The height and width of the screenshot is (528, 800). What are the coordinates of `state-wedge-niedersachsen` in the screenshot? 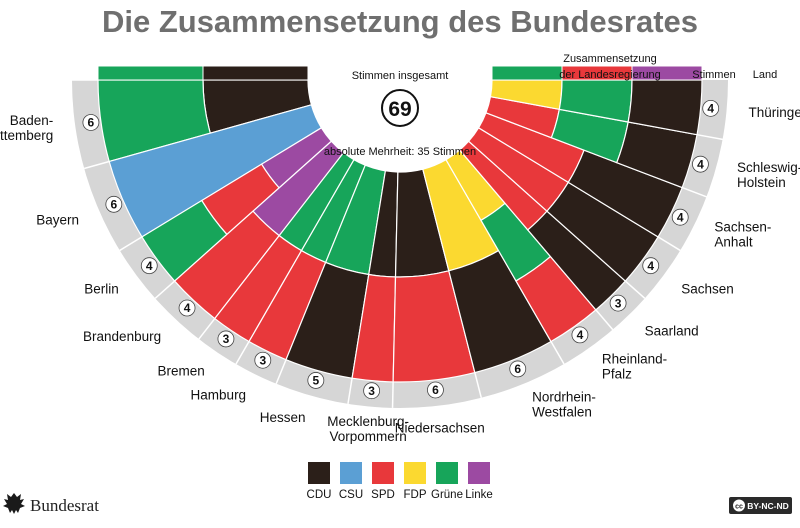 It's located at (434, 275).